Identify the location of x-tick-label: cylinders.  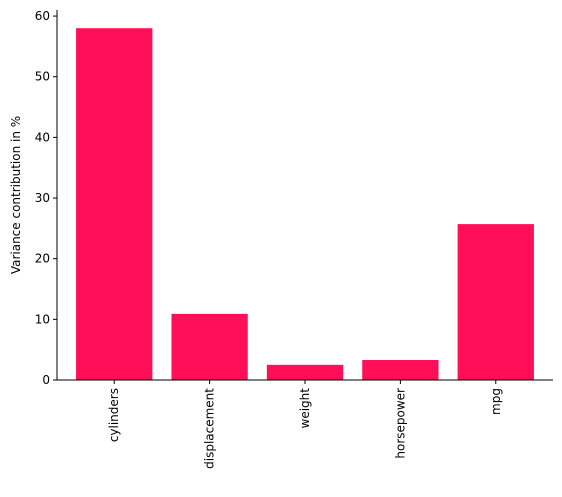
(114, 415).